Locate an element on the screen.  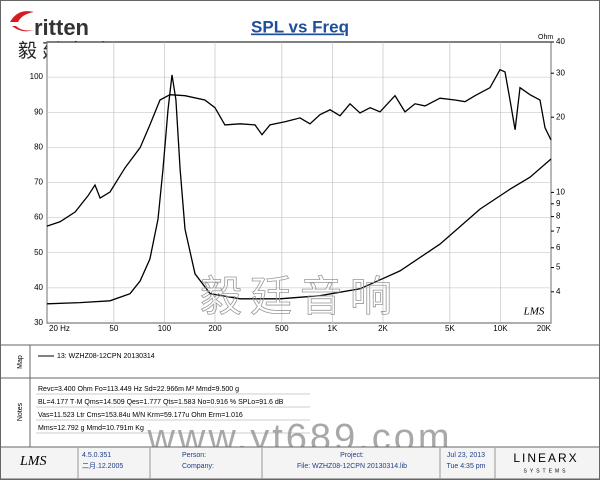
file: File: WZHZ08-12CPN 20130314.lib is located at coordinates (352, 466).